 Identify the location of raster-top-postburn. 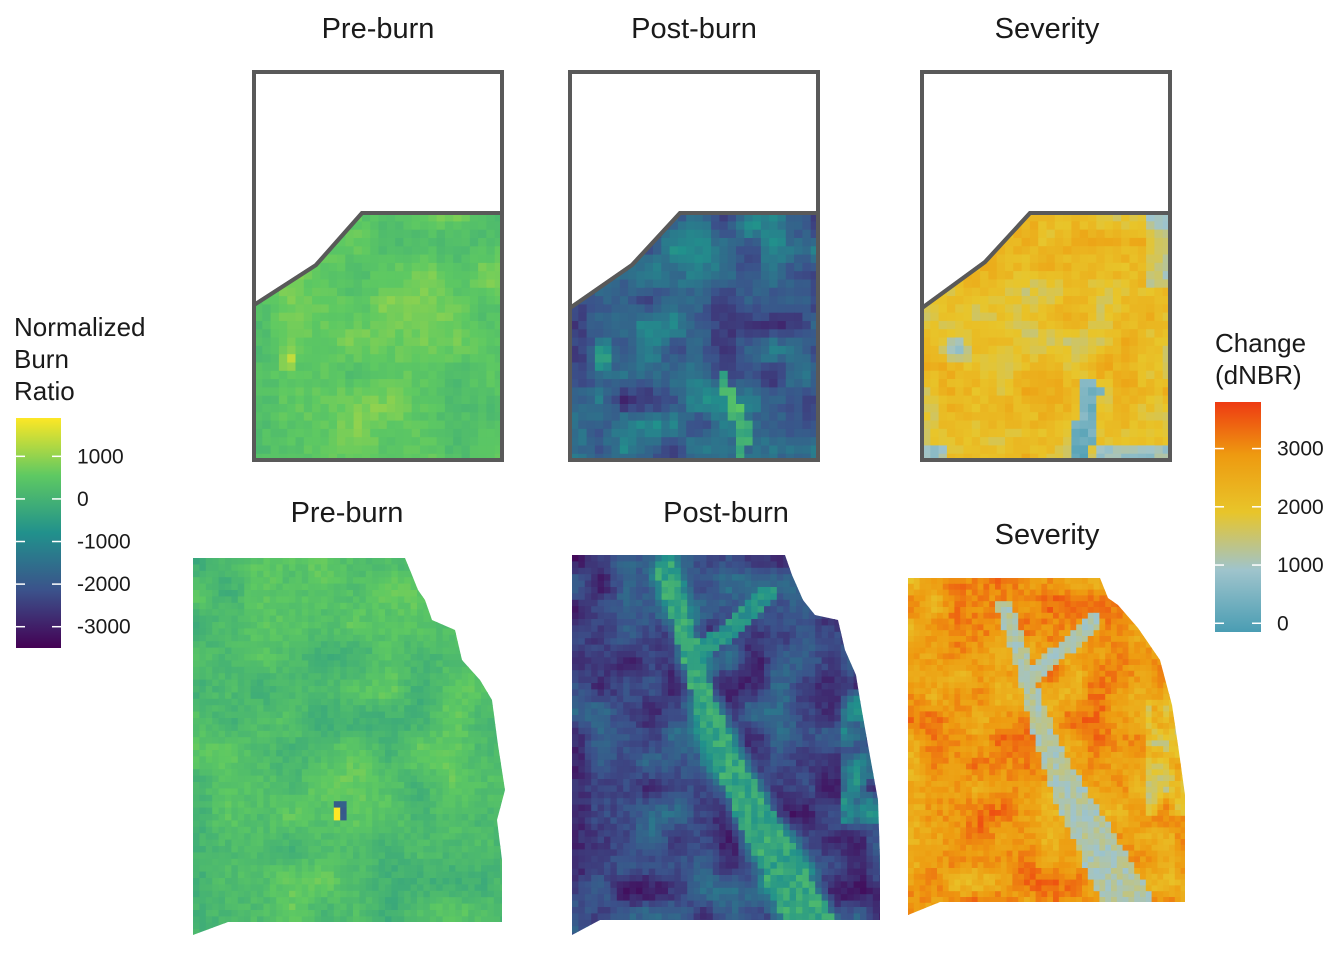
(694, 336).